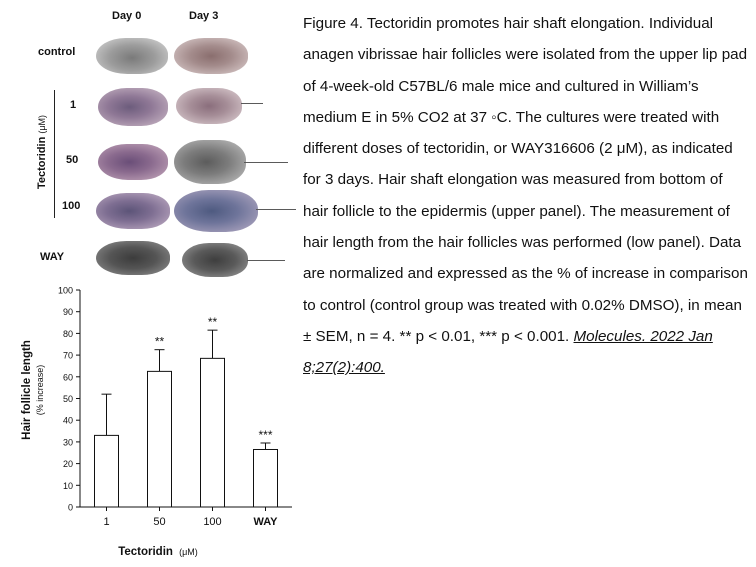 This screenshot has width=756, height=567. Describe the element at coordinates (68, 421) in the screenshot. I see `y-tick-label: 40` at that location.